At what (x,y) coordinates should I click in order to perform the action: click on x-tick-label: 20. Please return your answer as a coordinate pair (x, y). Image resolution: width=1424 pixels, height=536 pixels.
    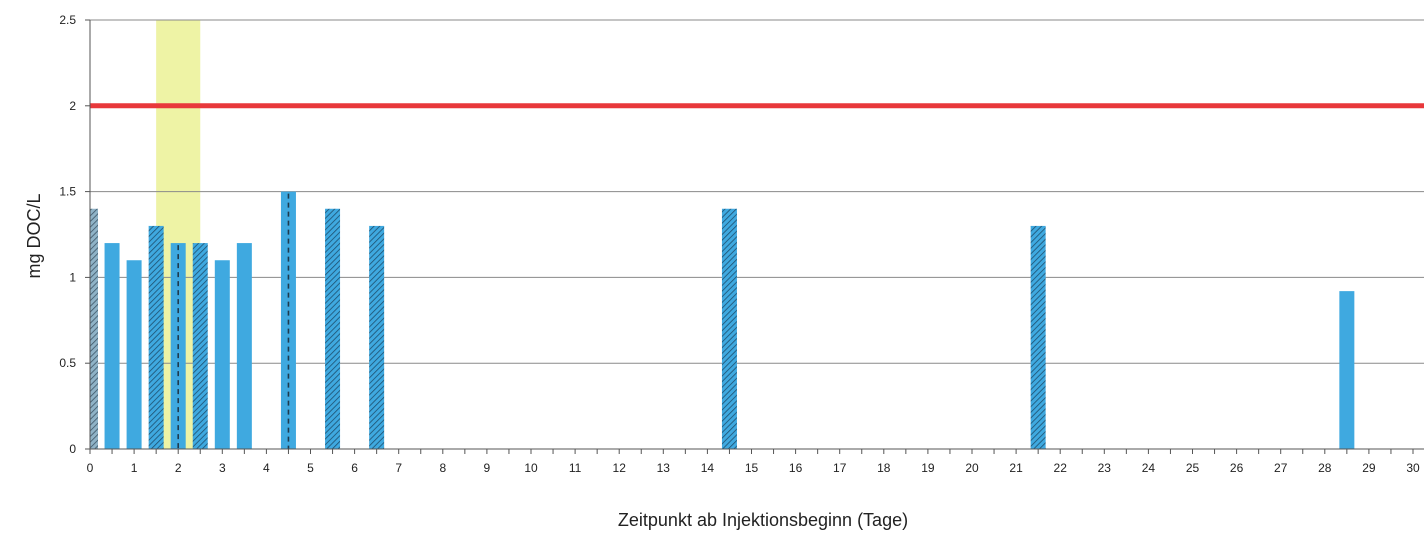
    Looking at the image, I should click on (972, 468).